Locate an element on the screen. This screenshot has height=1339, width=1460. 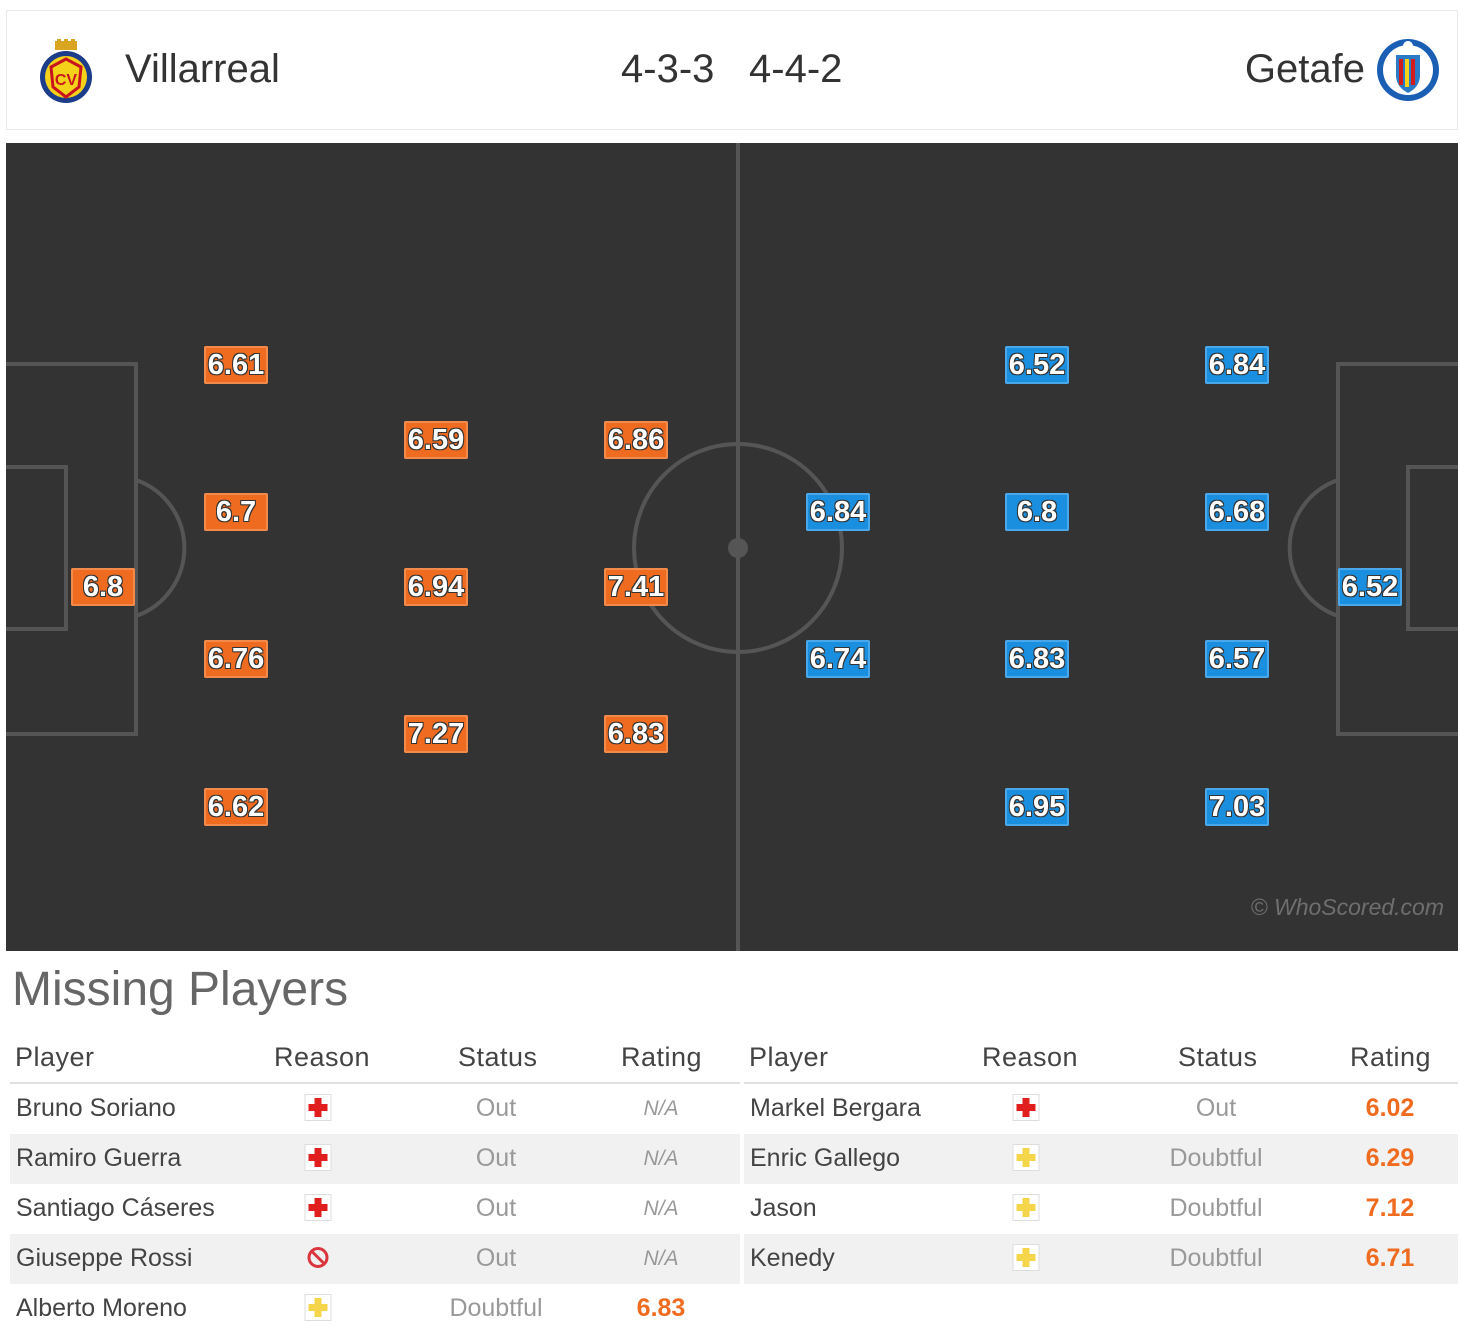
missing-player-name: Markel Bergara is located at coordinates (835, 1108).